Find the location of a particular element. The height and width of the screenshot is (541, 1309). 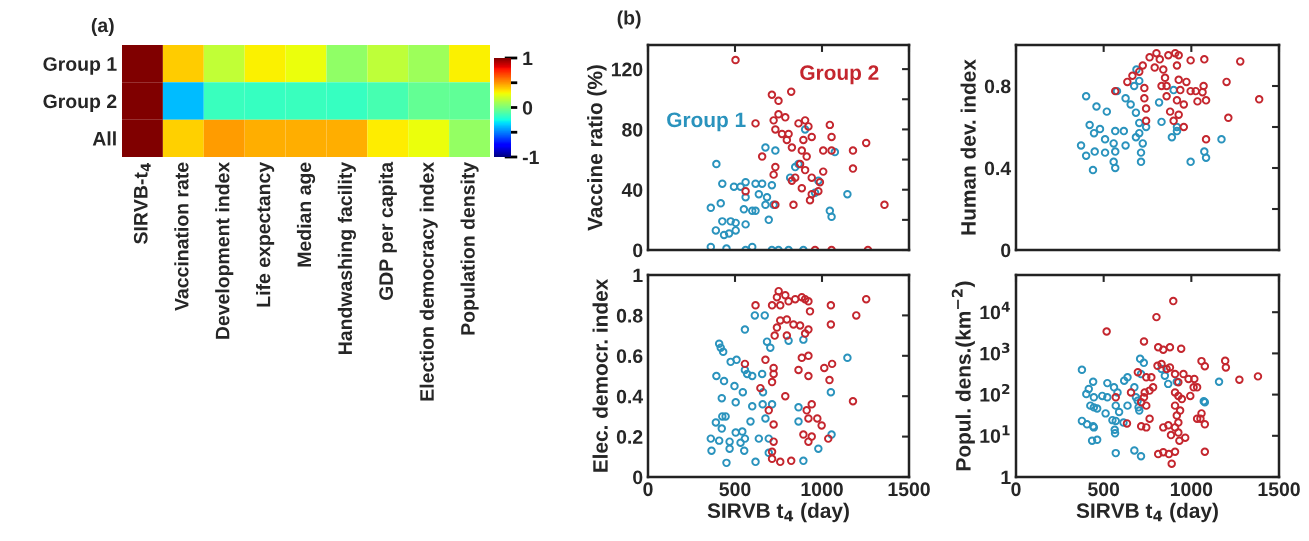

y-tick-label: Group 1 is located at coordinates (80, 66).